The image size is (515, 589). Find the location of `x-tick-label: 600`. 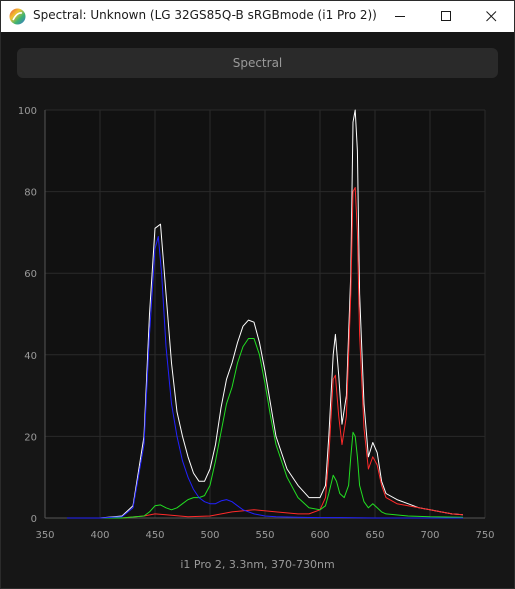

x-tick-label: 600 is located at coordinates (319, 535).